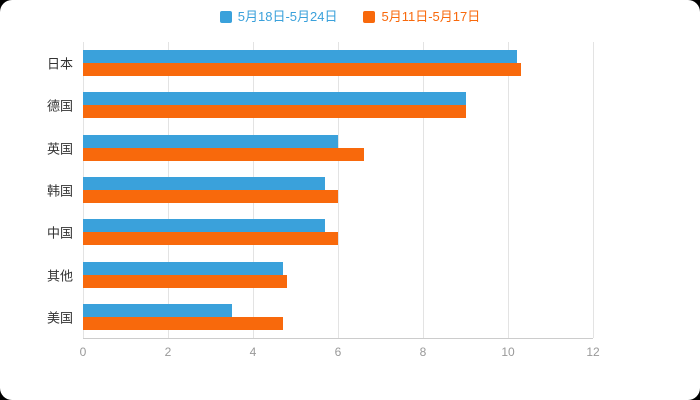  I want to click on x-axis-tick-label: 2, so click(168, 352).